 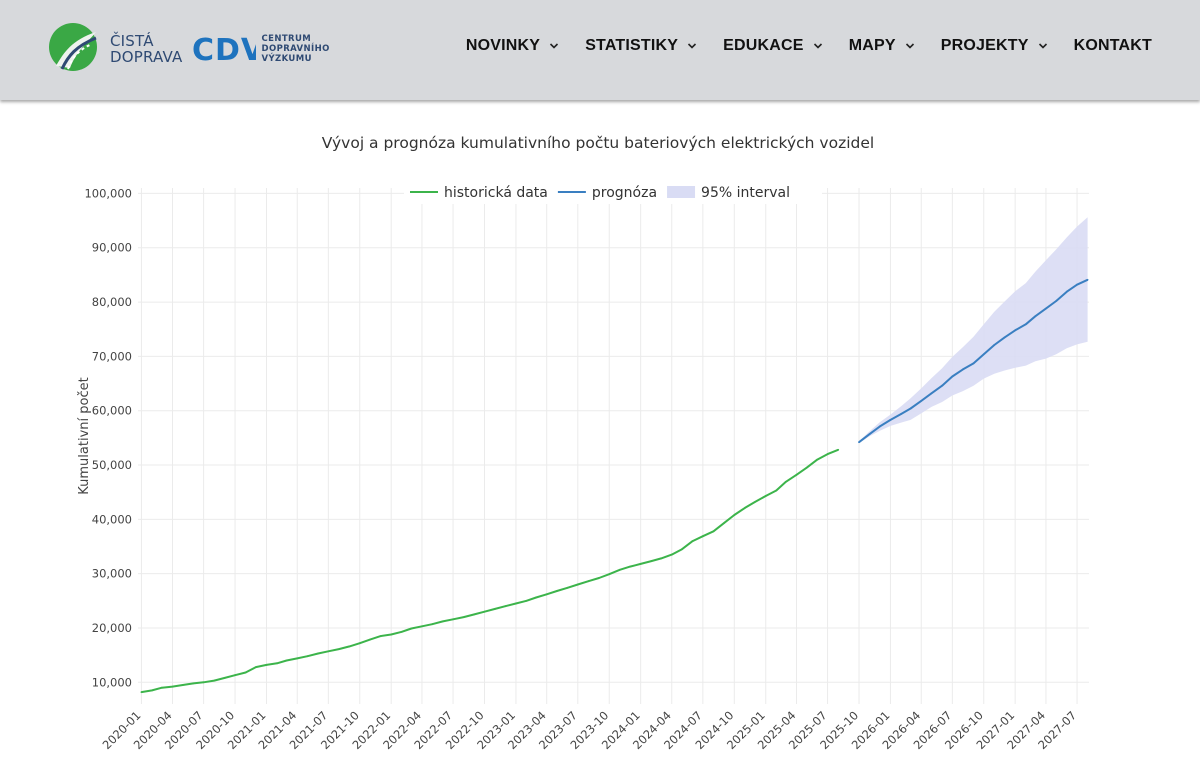 What do you see at coordinates (632, 45) in the screenshot?
I see `nav-label: STATISTIKY` at bounding box center [632, 45].